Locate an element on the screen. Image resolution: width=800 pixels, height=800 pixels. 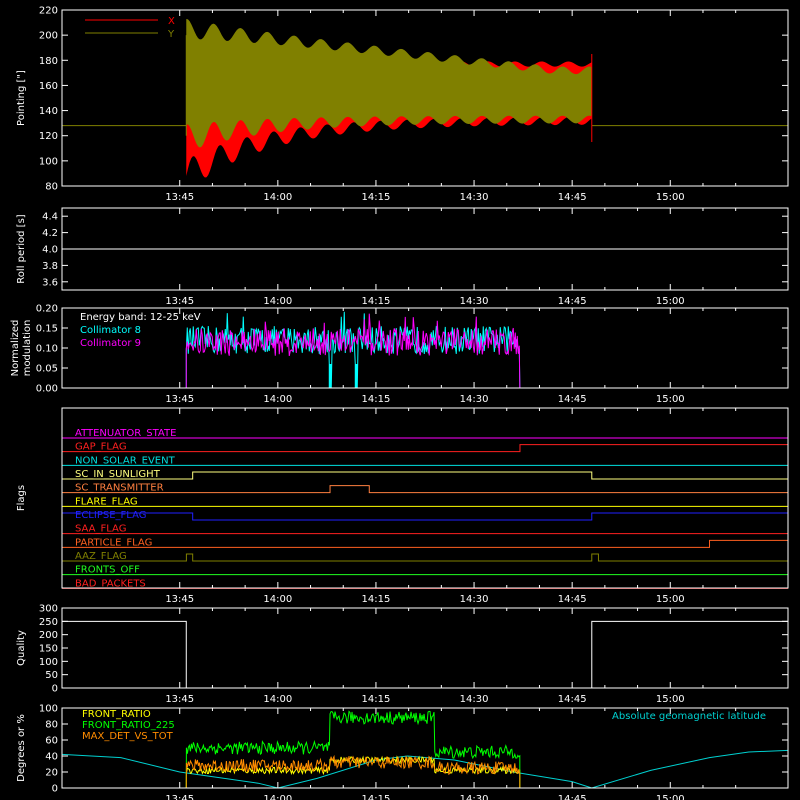
y-axis-label: Degrees or % is located at coordinates (21, 748).